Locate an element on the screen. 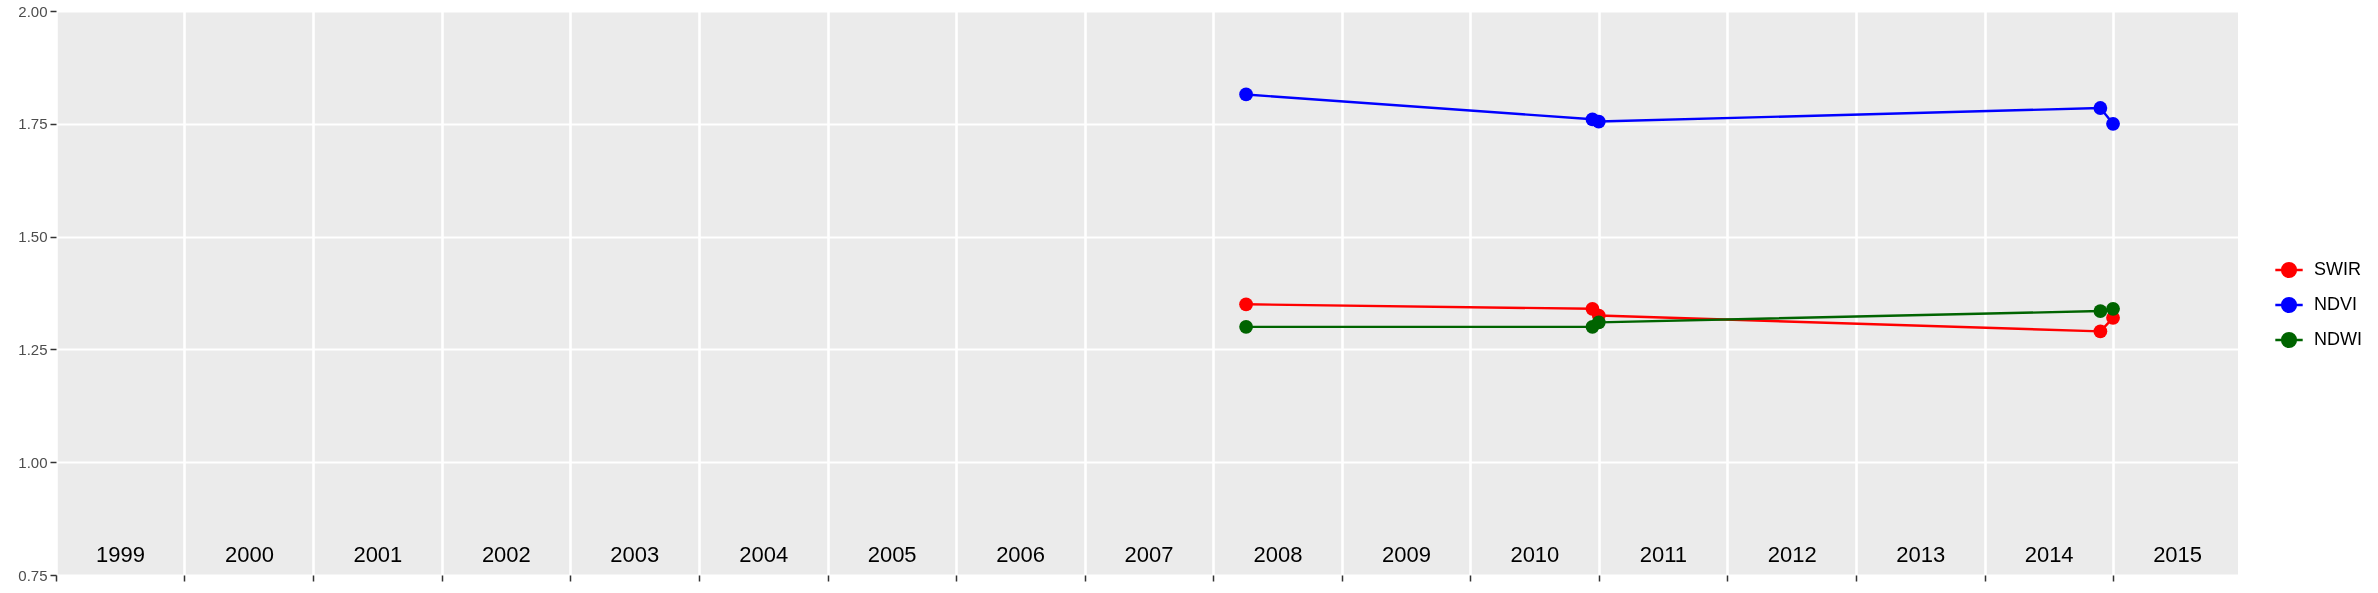  y-tick-label: 1.00 is located at coordinates (33, 462).